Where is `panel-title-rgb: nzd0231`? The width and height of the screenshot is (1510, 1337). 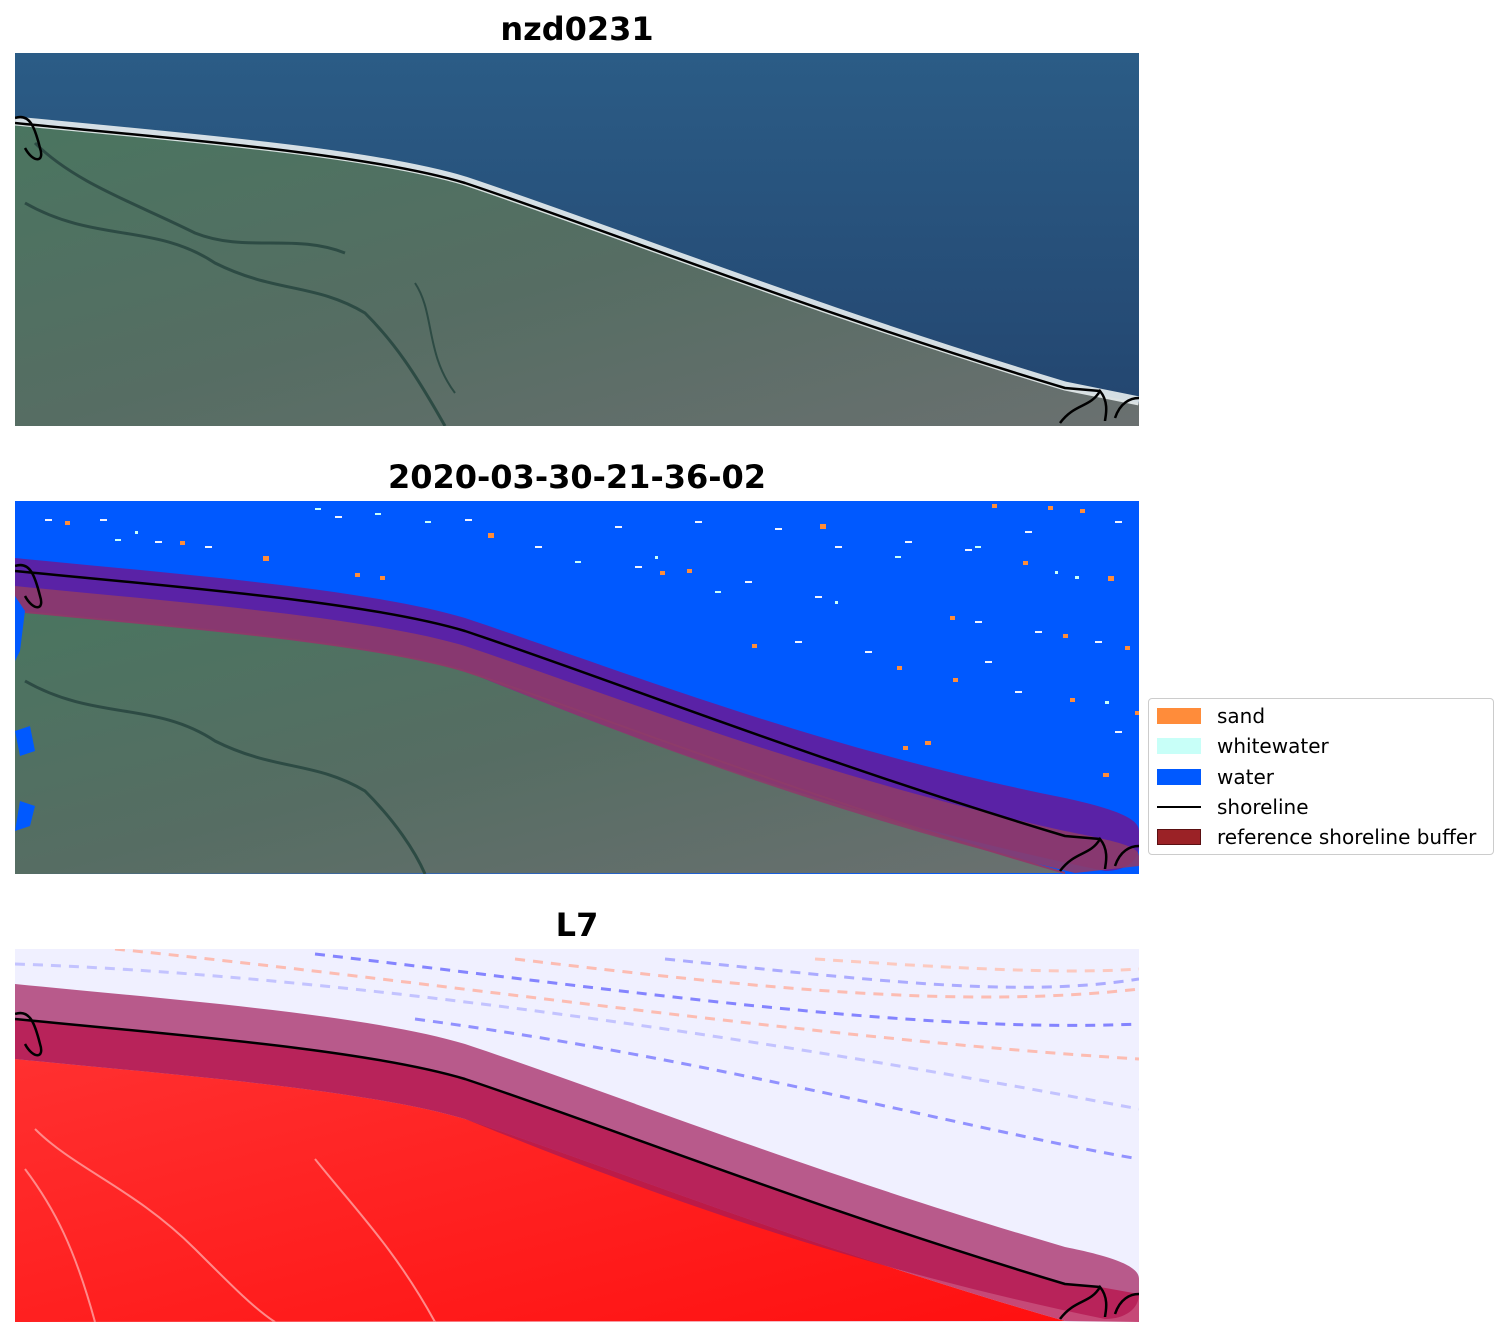 panel-title-rgb: nzd0231 is located at coordinates (577, 29).